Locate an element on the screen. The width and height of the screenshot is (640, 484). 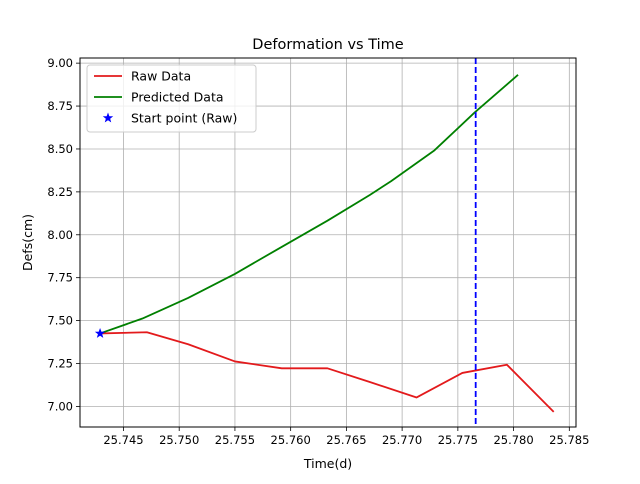
x-tick-label: 25.780 is located at coordinates (513, 440).